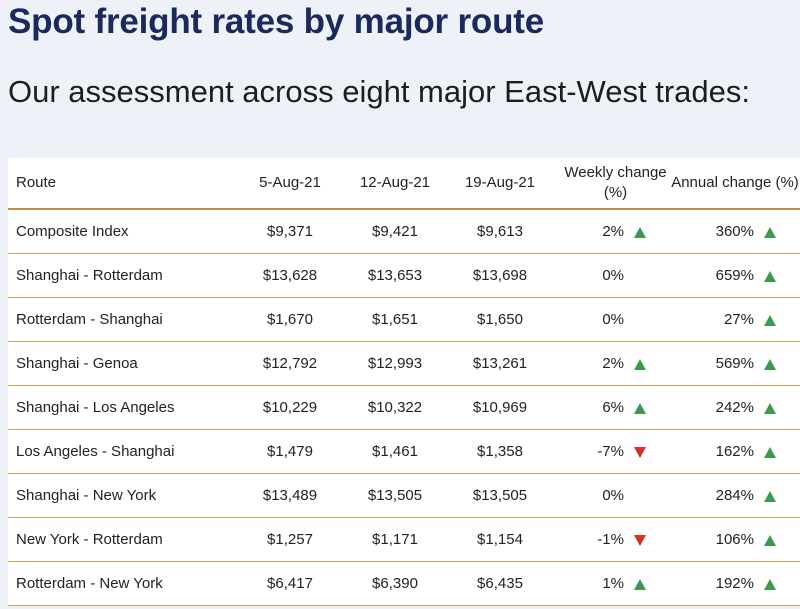  I want to click on cell: $10,229, so click(290, 407).